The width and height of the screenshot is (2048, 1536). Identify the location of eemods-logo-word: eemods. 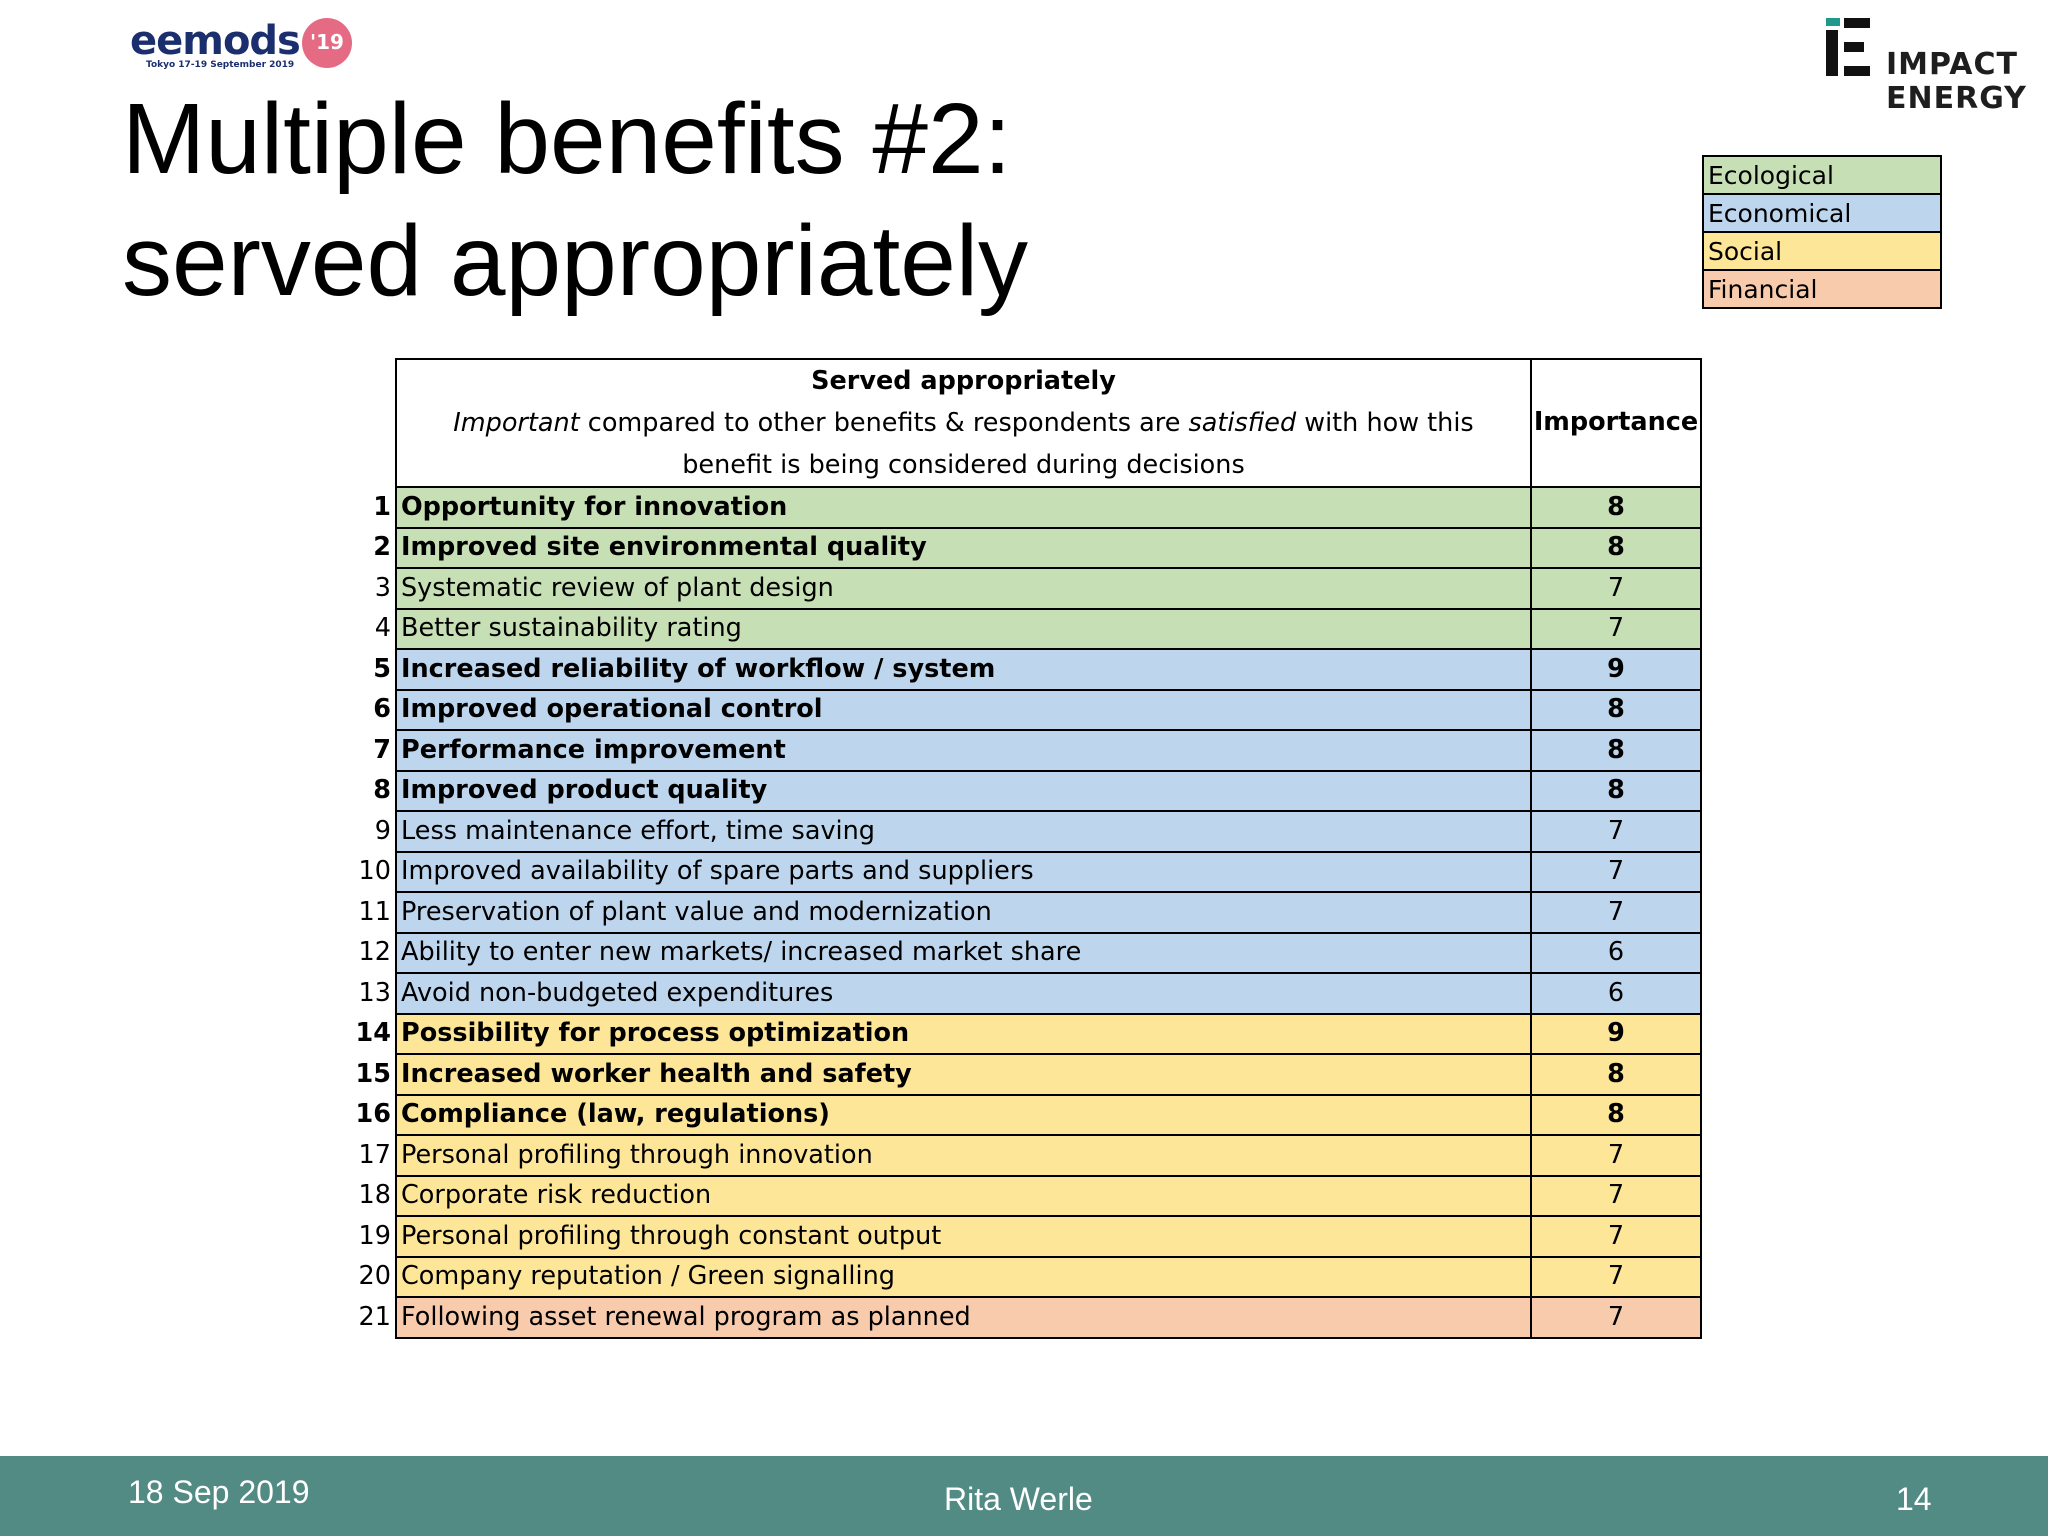
(215, 41).